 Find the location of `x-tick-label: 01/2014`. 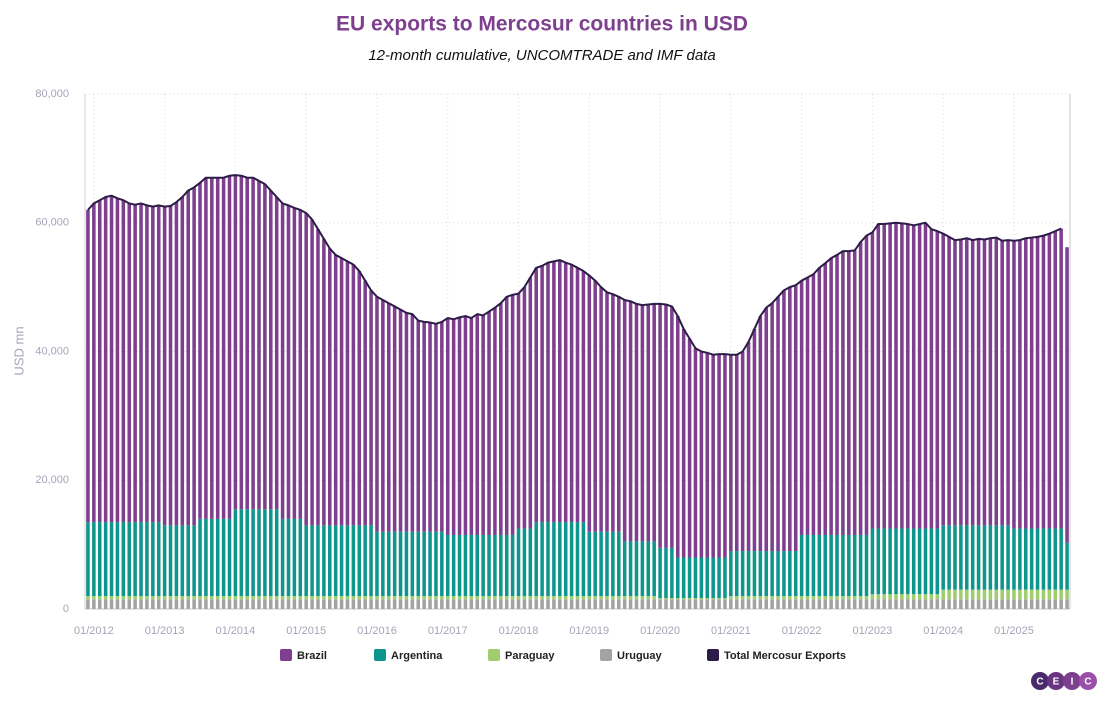

x-tick-label: 01/2014 is located at coordinates (236, 631).